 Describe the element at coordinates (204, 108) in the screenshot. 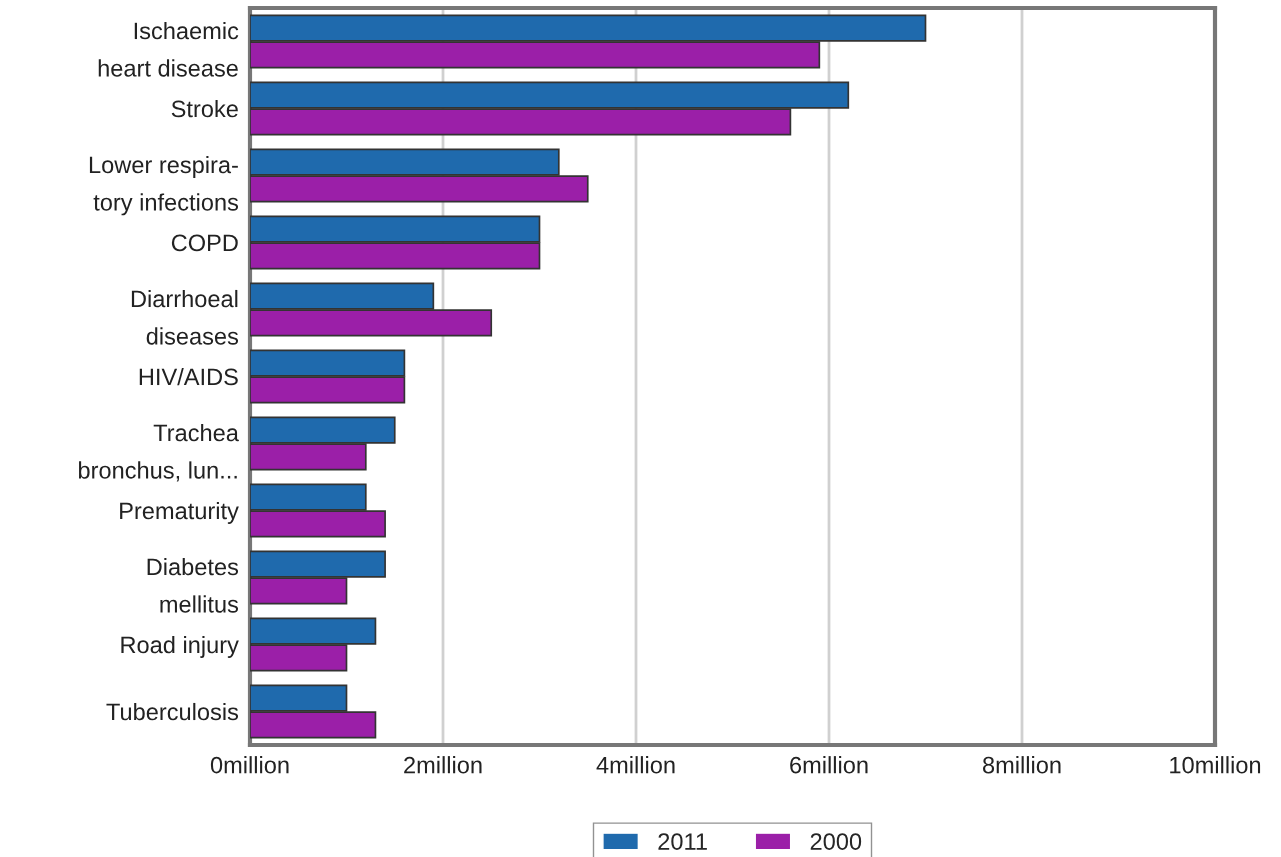

I see `y-tick-label: Stroke` at that location.